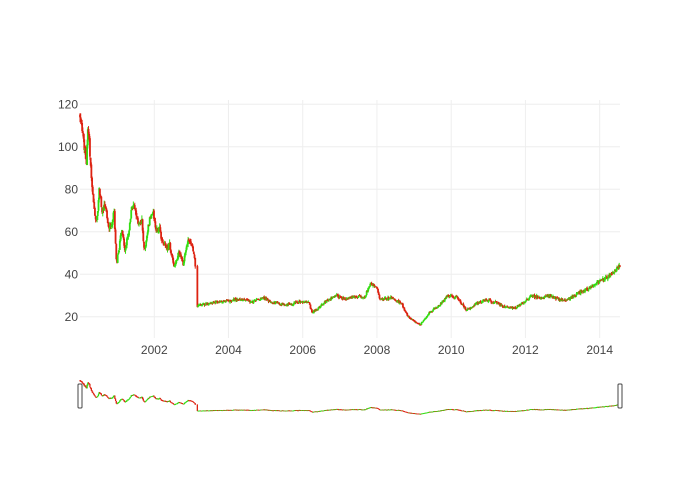 The image size is (700, 500). Describe the element at coordinates (620, 396) in the screenshot. I see `range-slider-handle-right` at that location.